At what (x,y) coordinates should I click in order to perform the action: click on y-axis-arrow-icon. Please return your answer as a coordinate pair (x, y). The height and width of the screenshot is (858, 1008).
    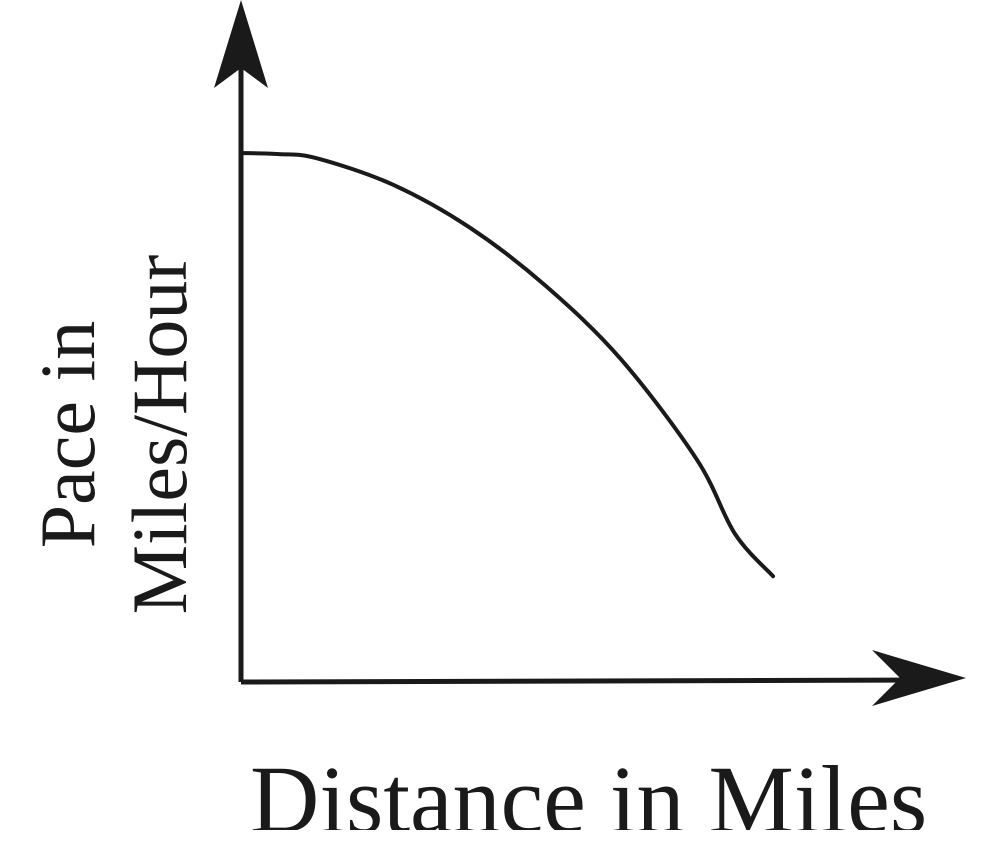
    Looking at the image, I should click on (241, 44).